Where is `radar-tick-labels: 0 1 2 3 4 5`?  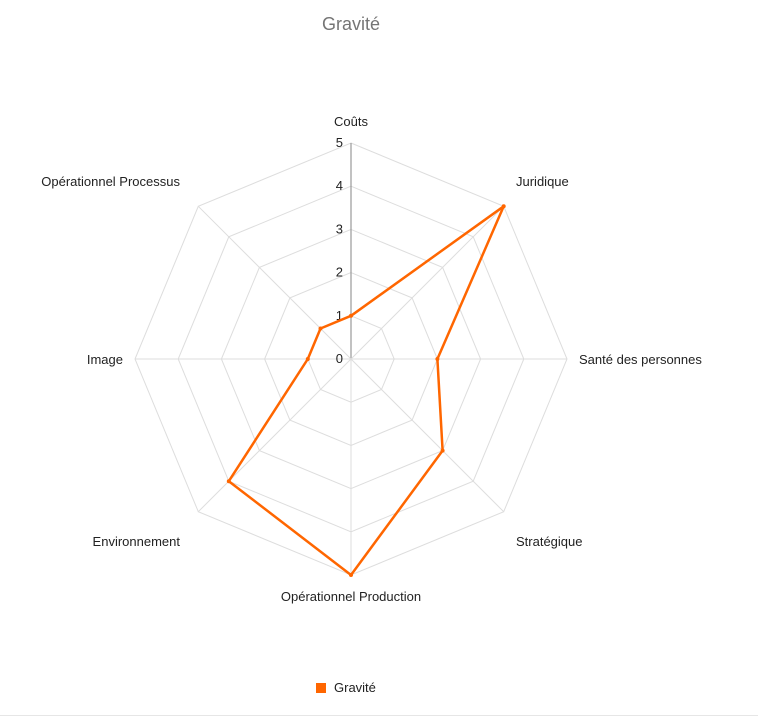
radar-tick-labels: 0 1 2 3 4 5 is located at coordinates (339, 250).